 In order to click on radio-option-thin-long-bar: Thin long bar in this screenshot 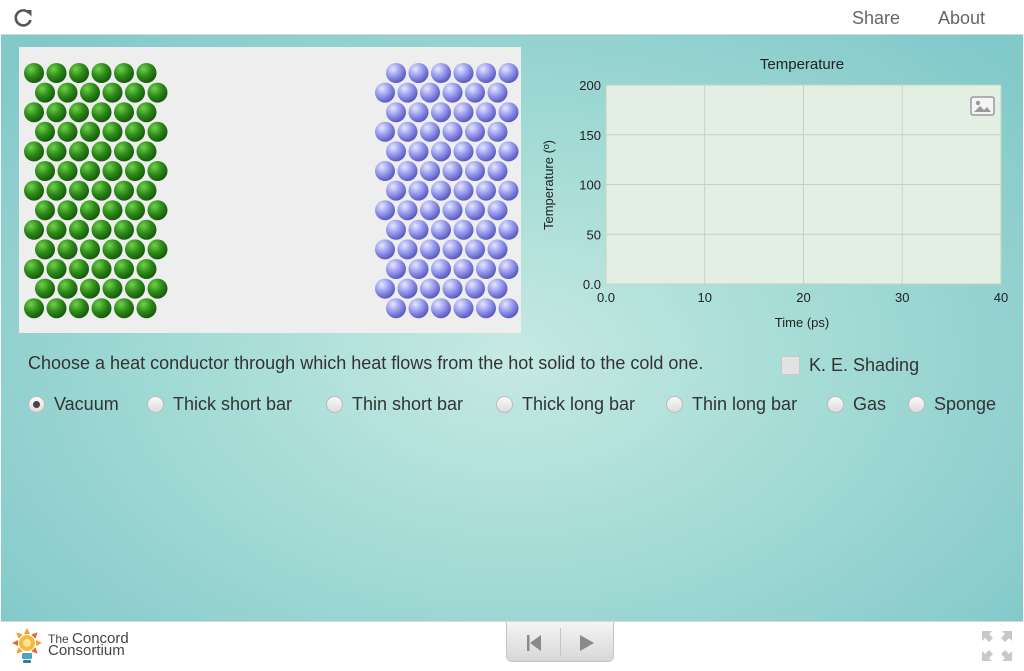, I will do `click(731, 404)`.